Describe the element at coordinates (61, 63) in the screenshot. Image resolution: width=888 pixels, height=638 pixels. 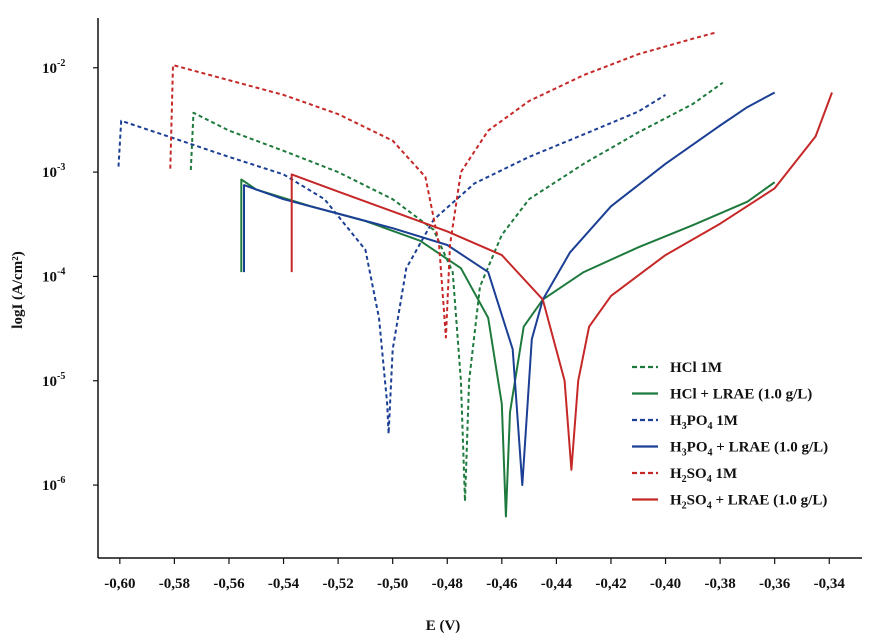
I see `y-tick-exponent: -2` at that location.